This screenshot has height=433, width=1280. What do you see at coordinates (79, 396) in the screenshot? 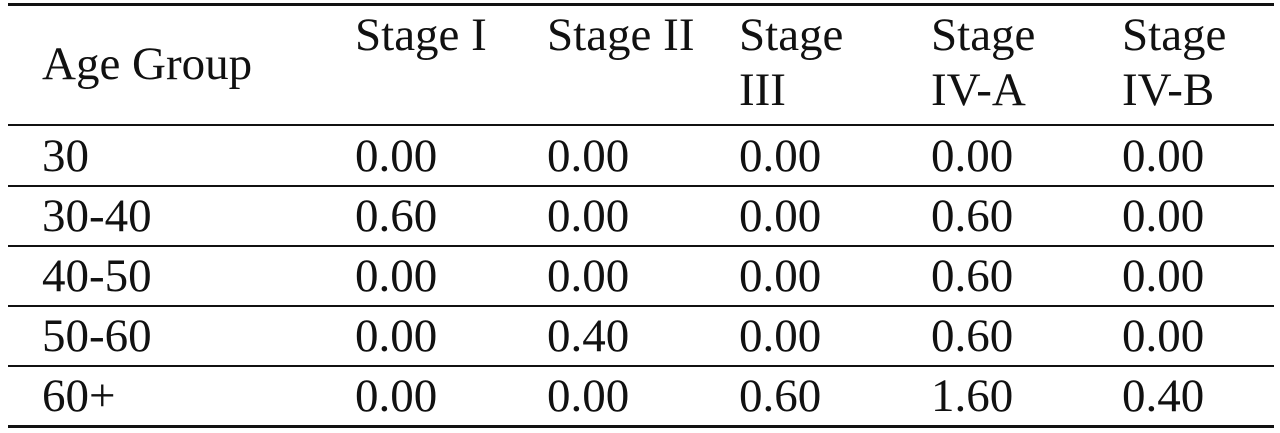
I see `row-label: 60+` at bounding box center [79, 396].